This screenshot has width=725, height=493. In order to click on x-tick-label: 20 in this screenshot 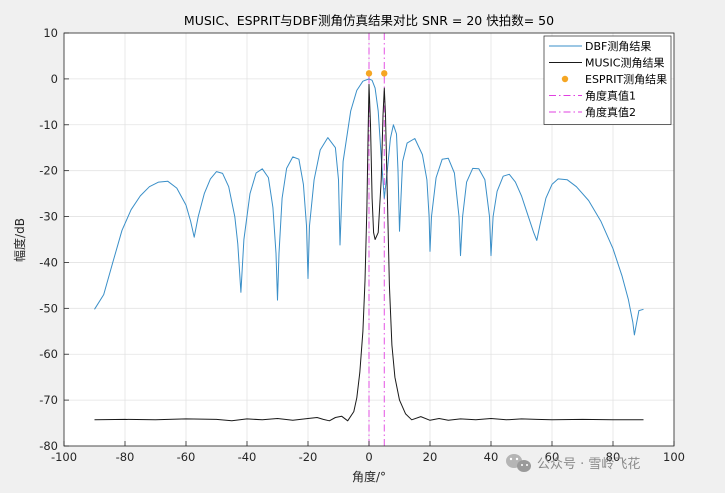, I will do `click(430, 457)`.